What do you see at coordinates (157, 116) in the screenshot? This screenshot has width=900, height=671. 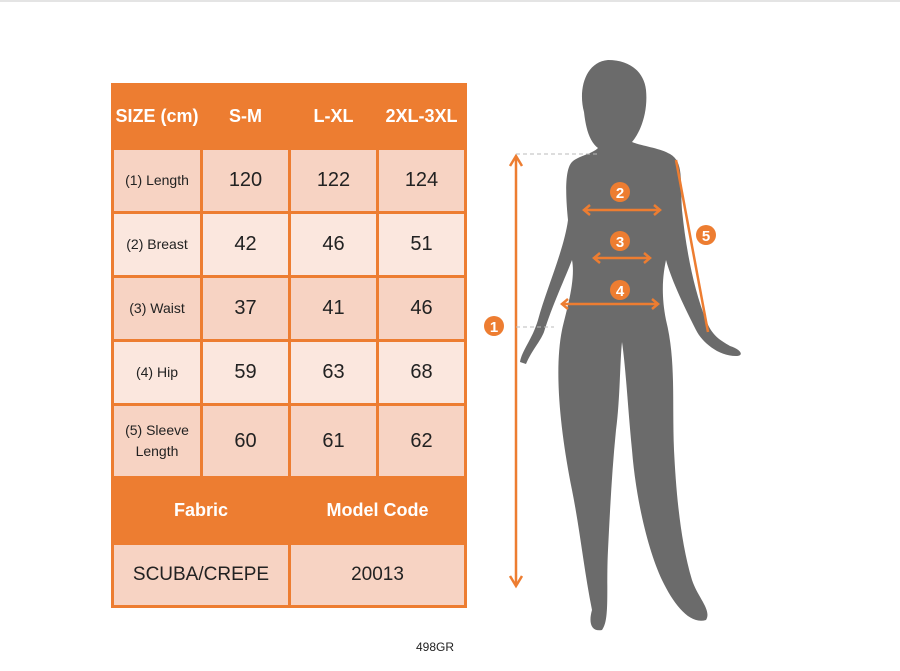 I see `header-size: SIZE (cm)` at bounding box center [157, 116].